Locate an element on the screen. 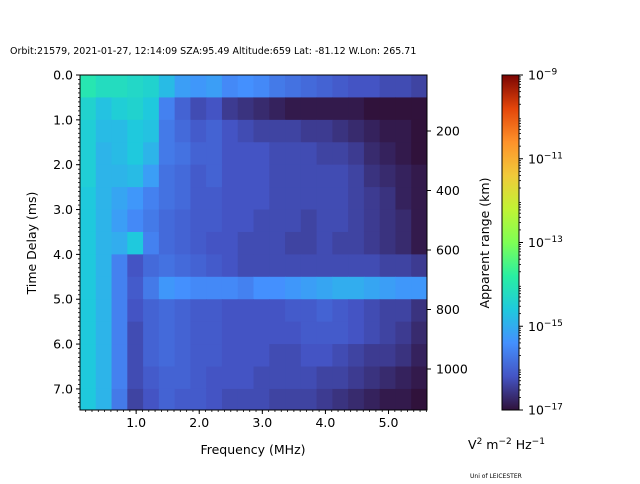 The image size is (640, 484). y-tick-label: 0.0 is located at coordinates (63, 75).